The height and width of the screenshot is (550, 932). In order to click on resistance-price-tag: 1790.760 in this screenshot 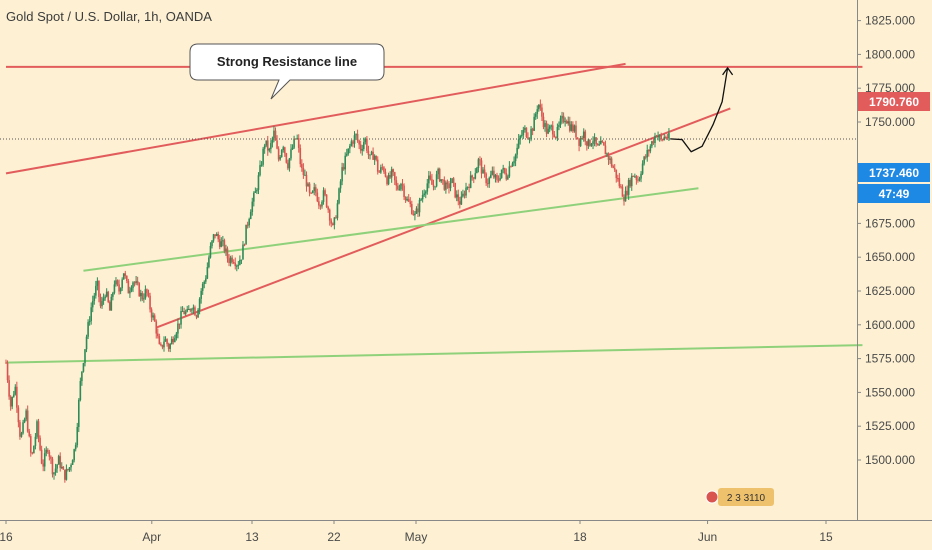, I will do `click(894, 101)`.